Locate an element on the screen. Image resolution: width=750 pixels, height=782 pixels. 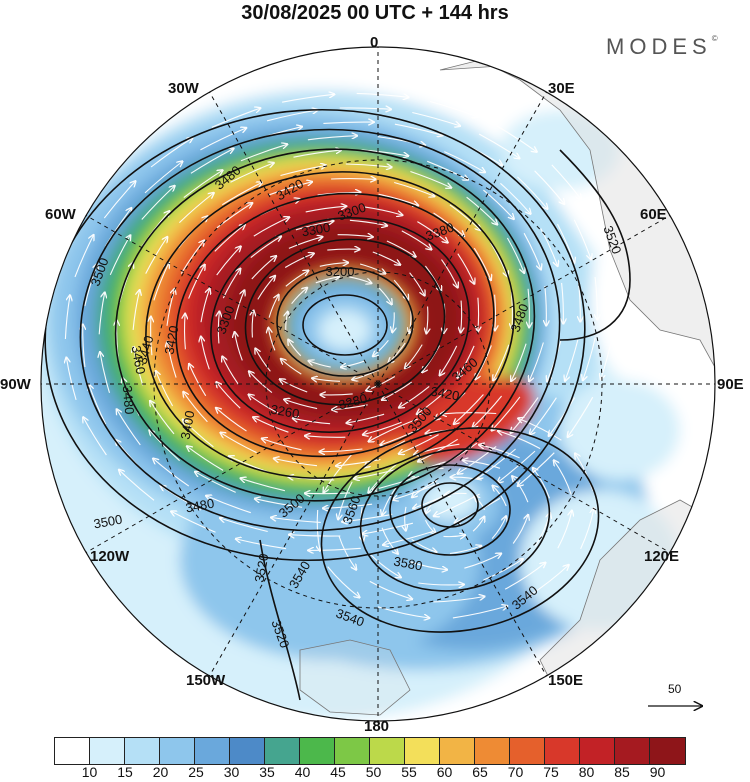
contour-label: 3480 is located at coordinates (128, 400).